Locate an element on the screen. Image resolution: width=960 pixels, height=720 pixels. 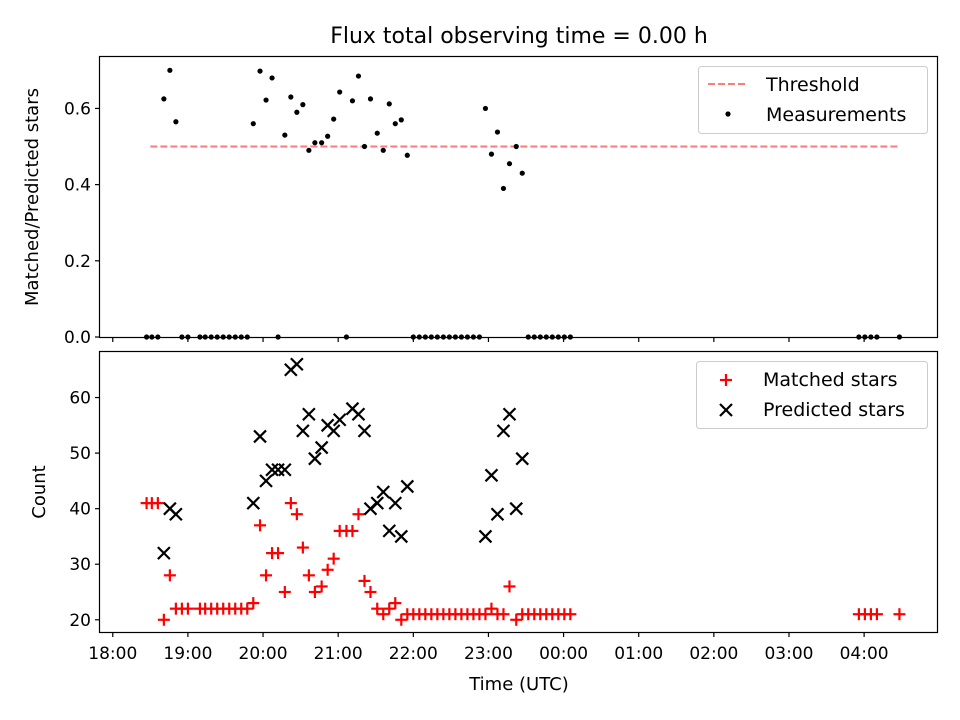
bottom-legend-box is located at coordinates (812, 395).